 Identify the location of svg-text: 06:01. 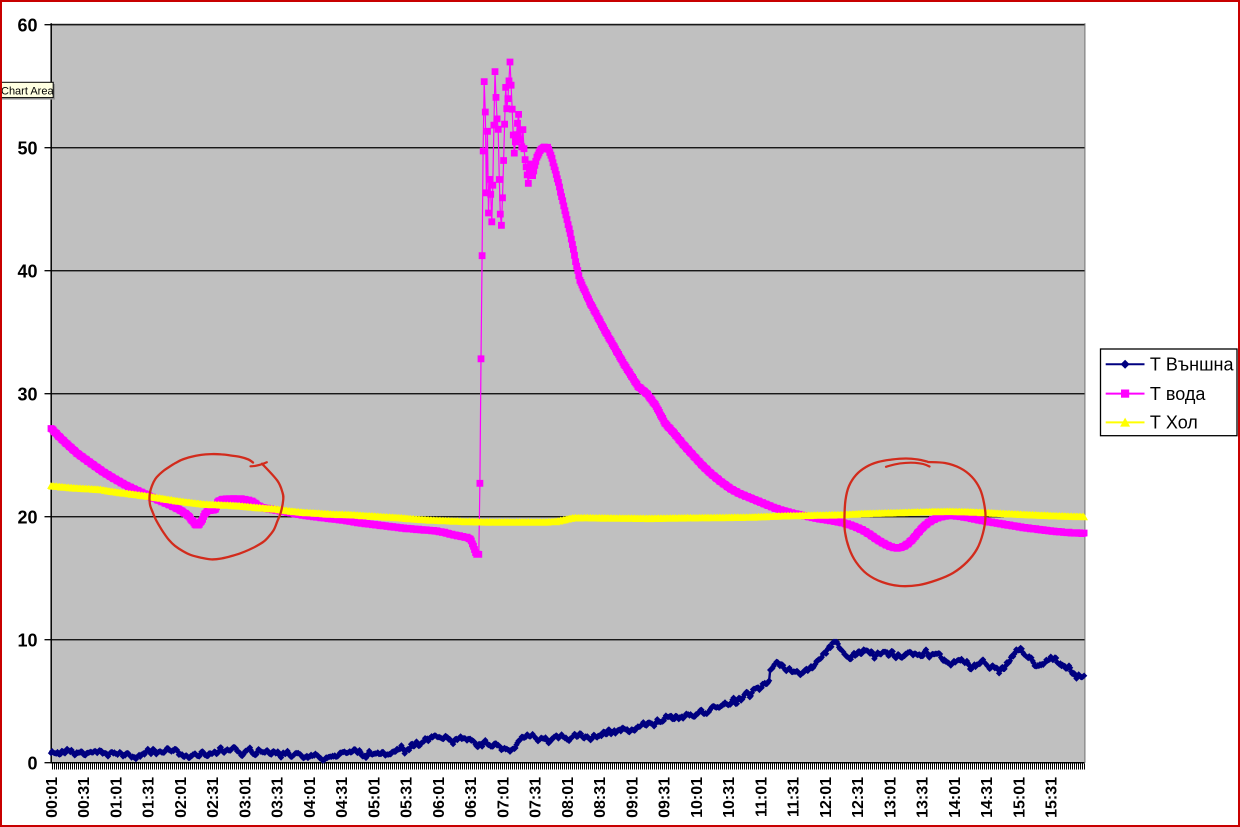
(439, 797).